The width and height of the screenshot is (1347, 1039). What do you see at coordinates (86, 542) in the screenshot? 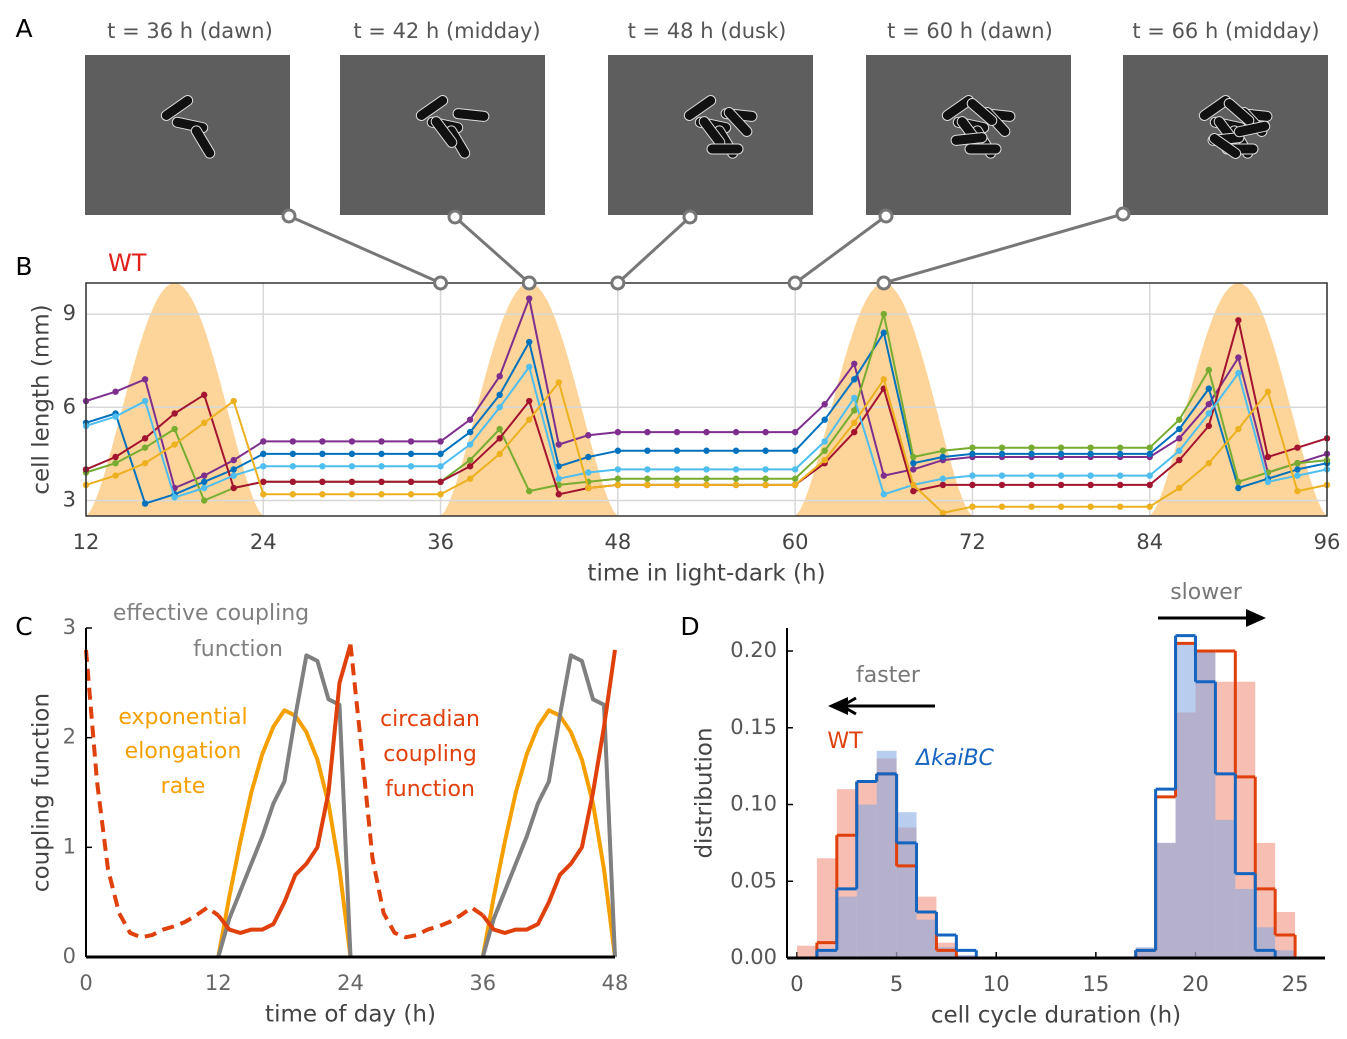
I see `x-tick-label: 12` at bounding box center [86, 542].